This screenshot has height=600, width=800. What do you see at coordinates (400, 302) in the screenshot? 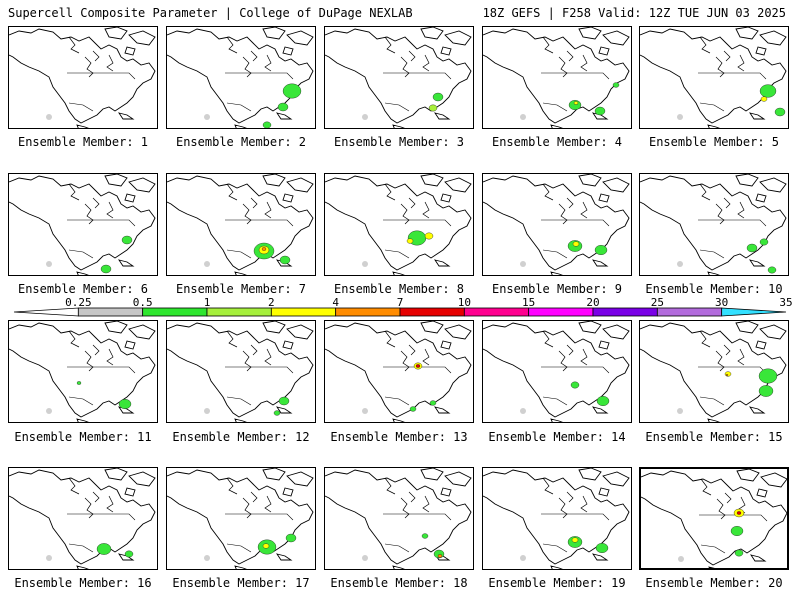
I see `legend-tick-label: 7` at bounding box center [400, 302].